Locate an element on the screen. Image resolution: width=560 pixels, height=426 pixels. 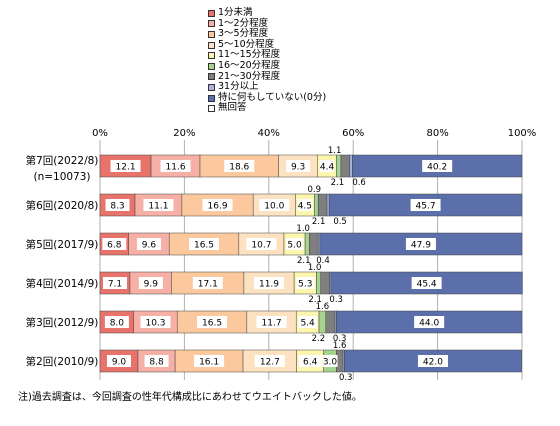
data-label: 8.8 is located at coordinates (156, 363).